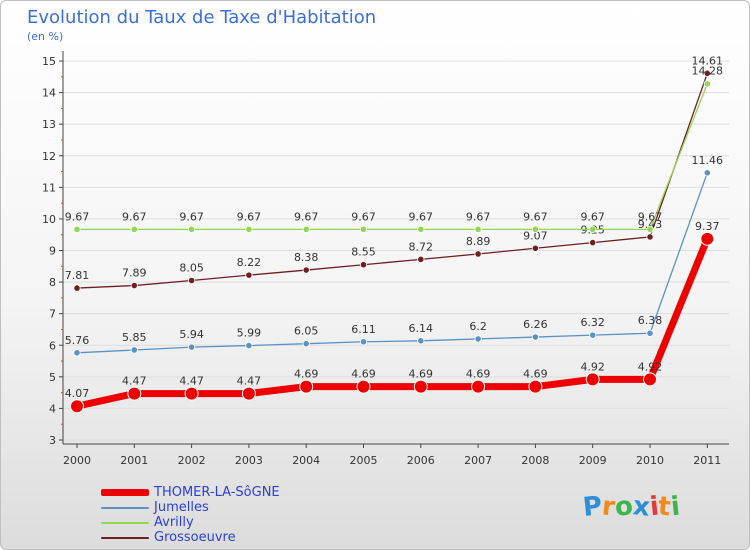 This screenshot has height=550, width=750. What do you see at coordinates (190, 522) in the screenshot?
I see `legend-item-avrilly: Avrilly` at bounding box center [190, 522].